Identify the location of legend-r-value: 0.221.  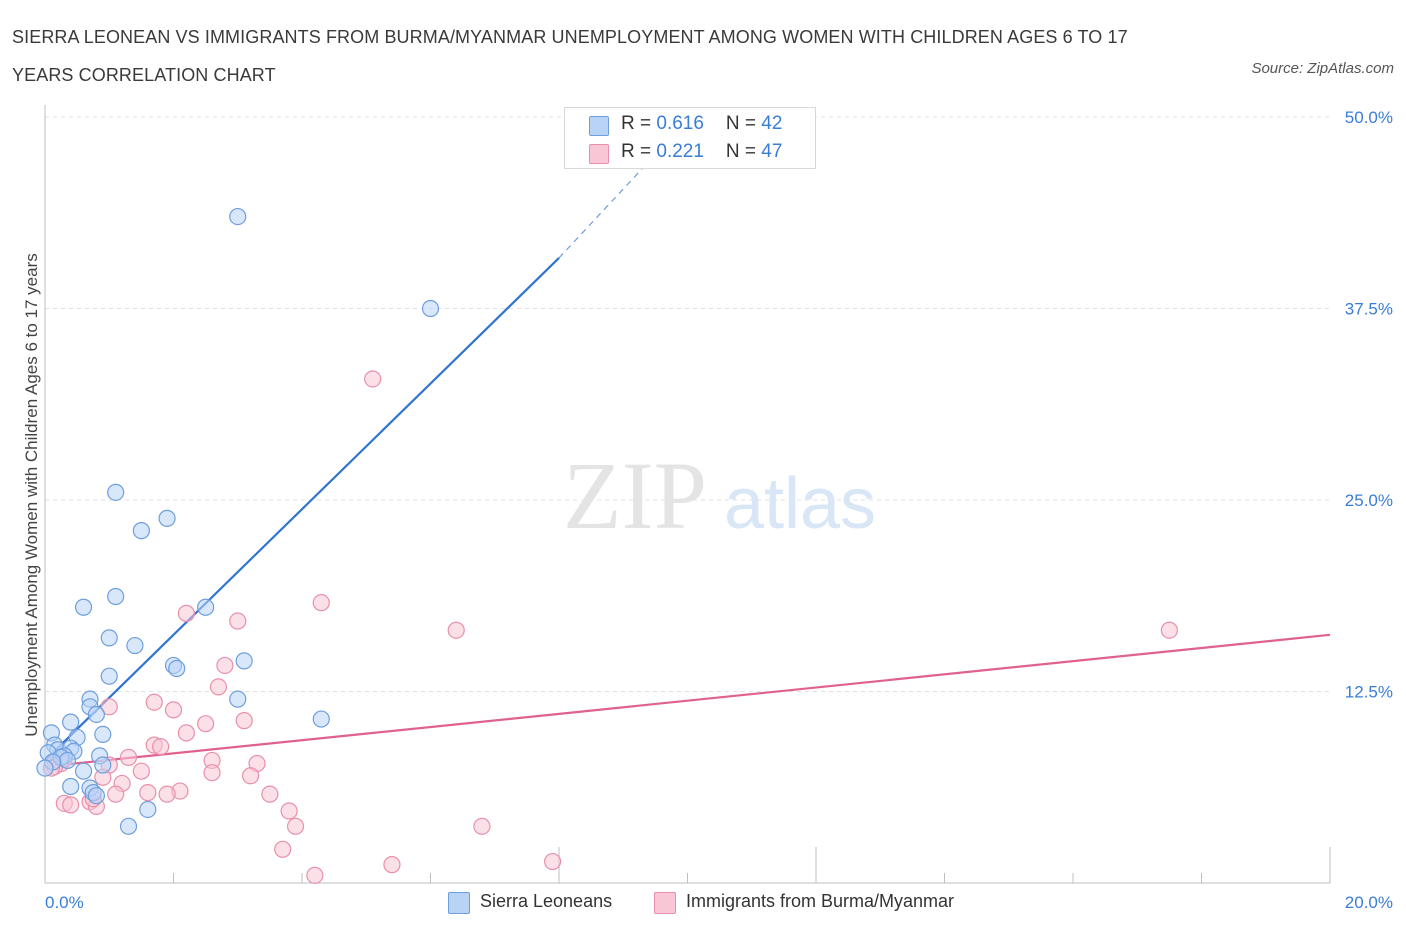
(680, 151).